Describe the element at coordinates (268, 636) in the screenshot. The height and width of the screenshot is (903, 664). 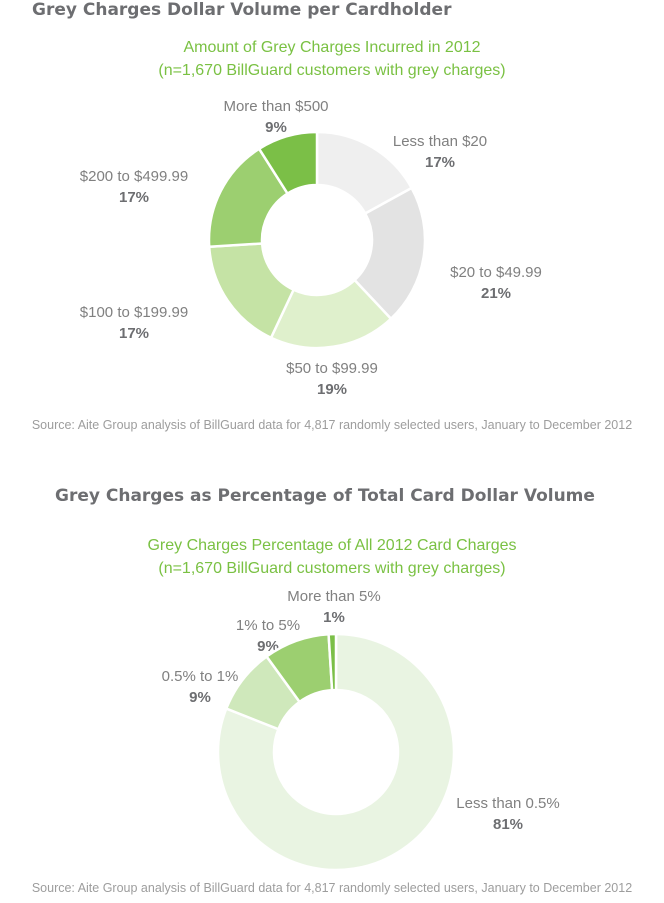
I see `chart2-label-2: 1% to 5% 9%` at that location.